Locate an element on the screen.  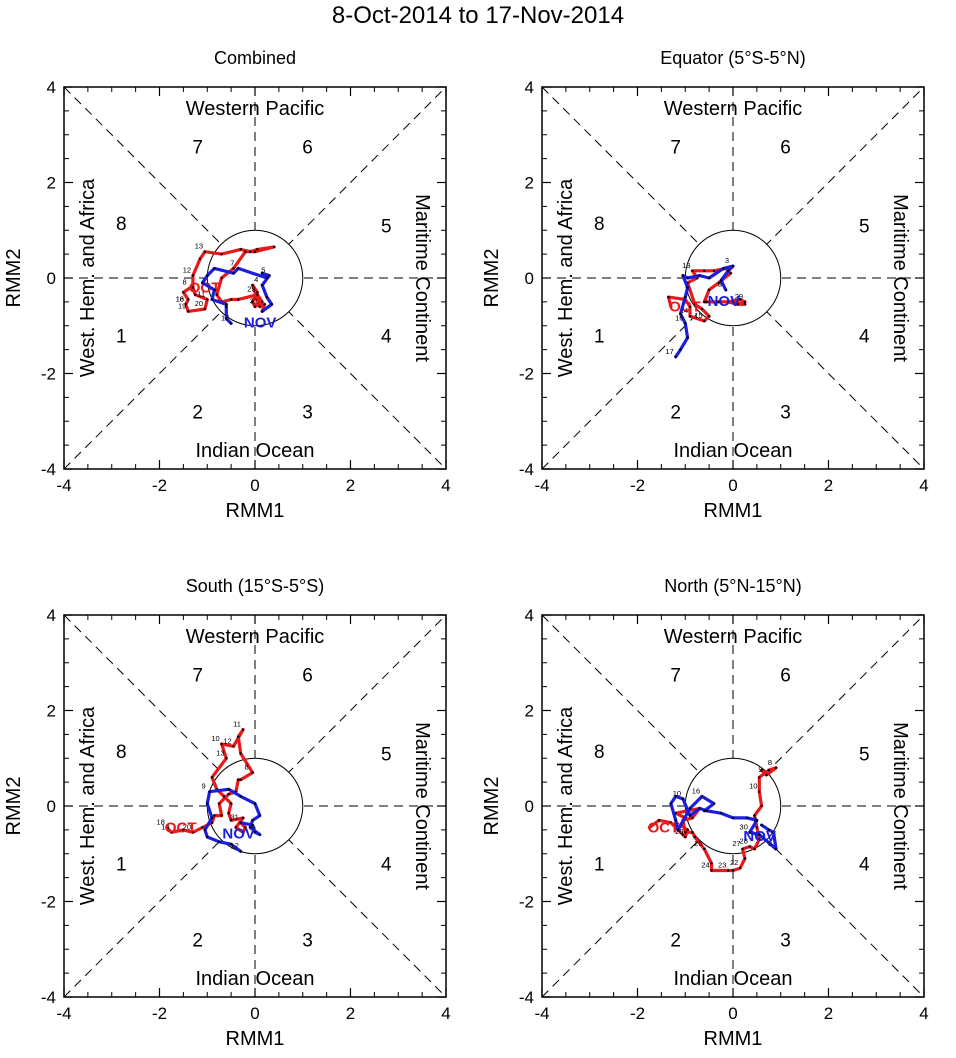
phase-number: 7 is located at coordinates (675, 148).